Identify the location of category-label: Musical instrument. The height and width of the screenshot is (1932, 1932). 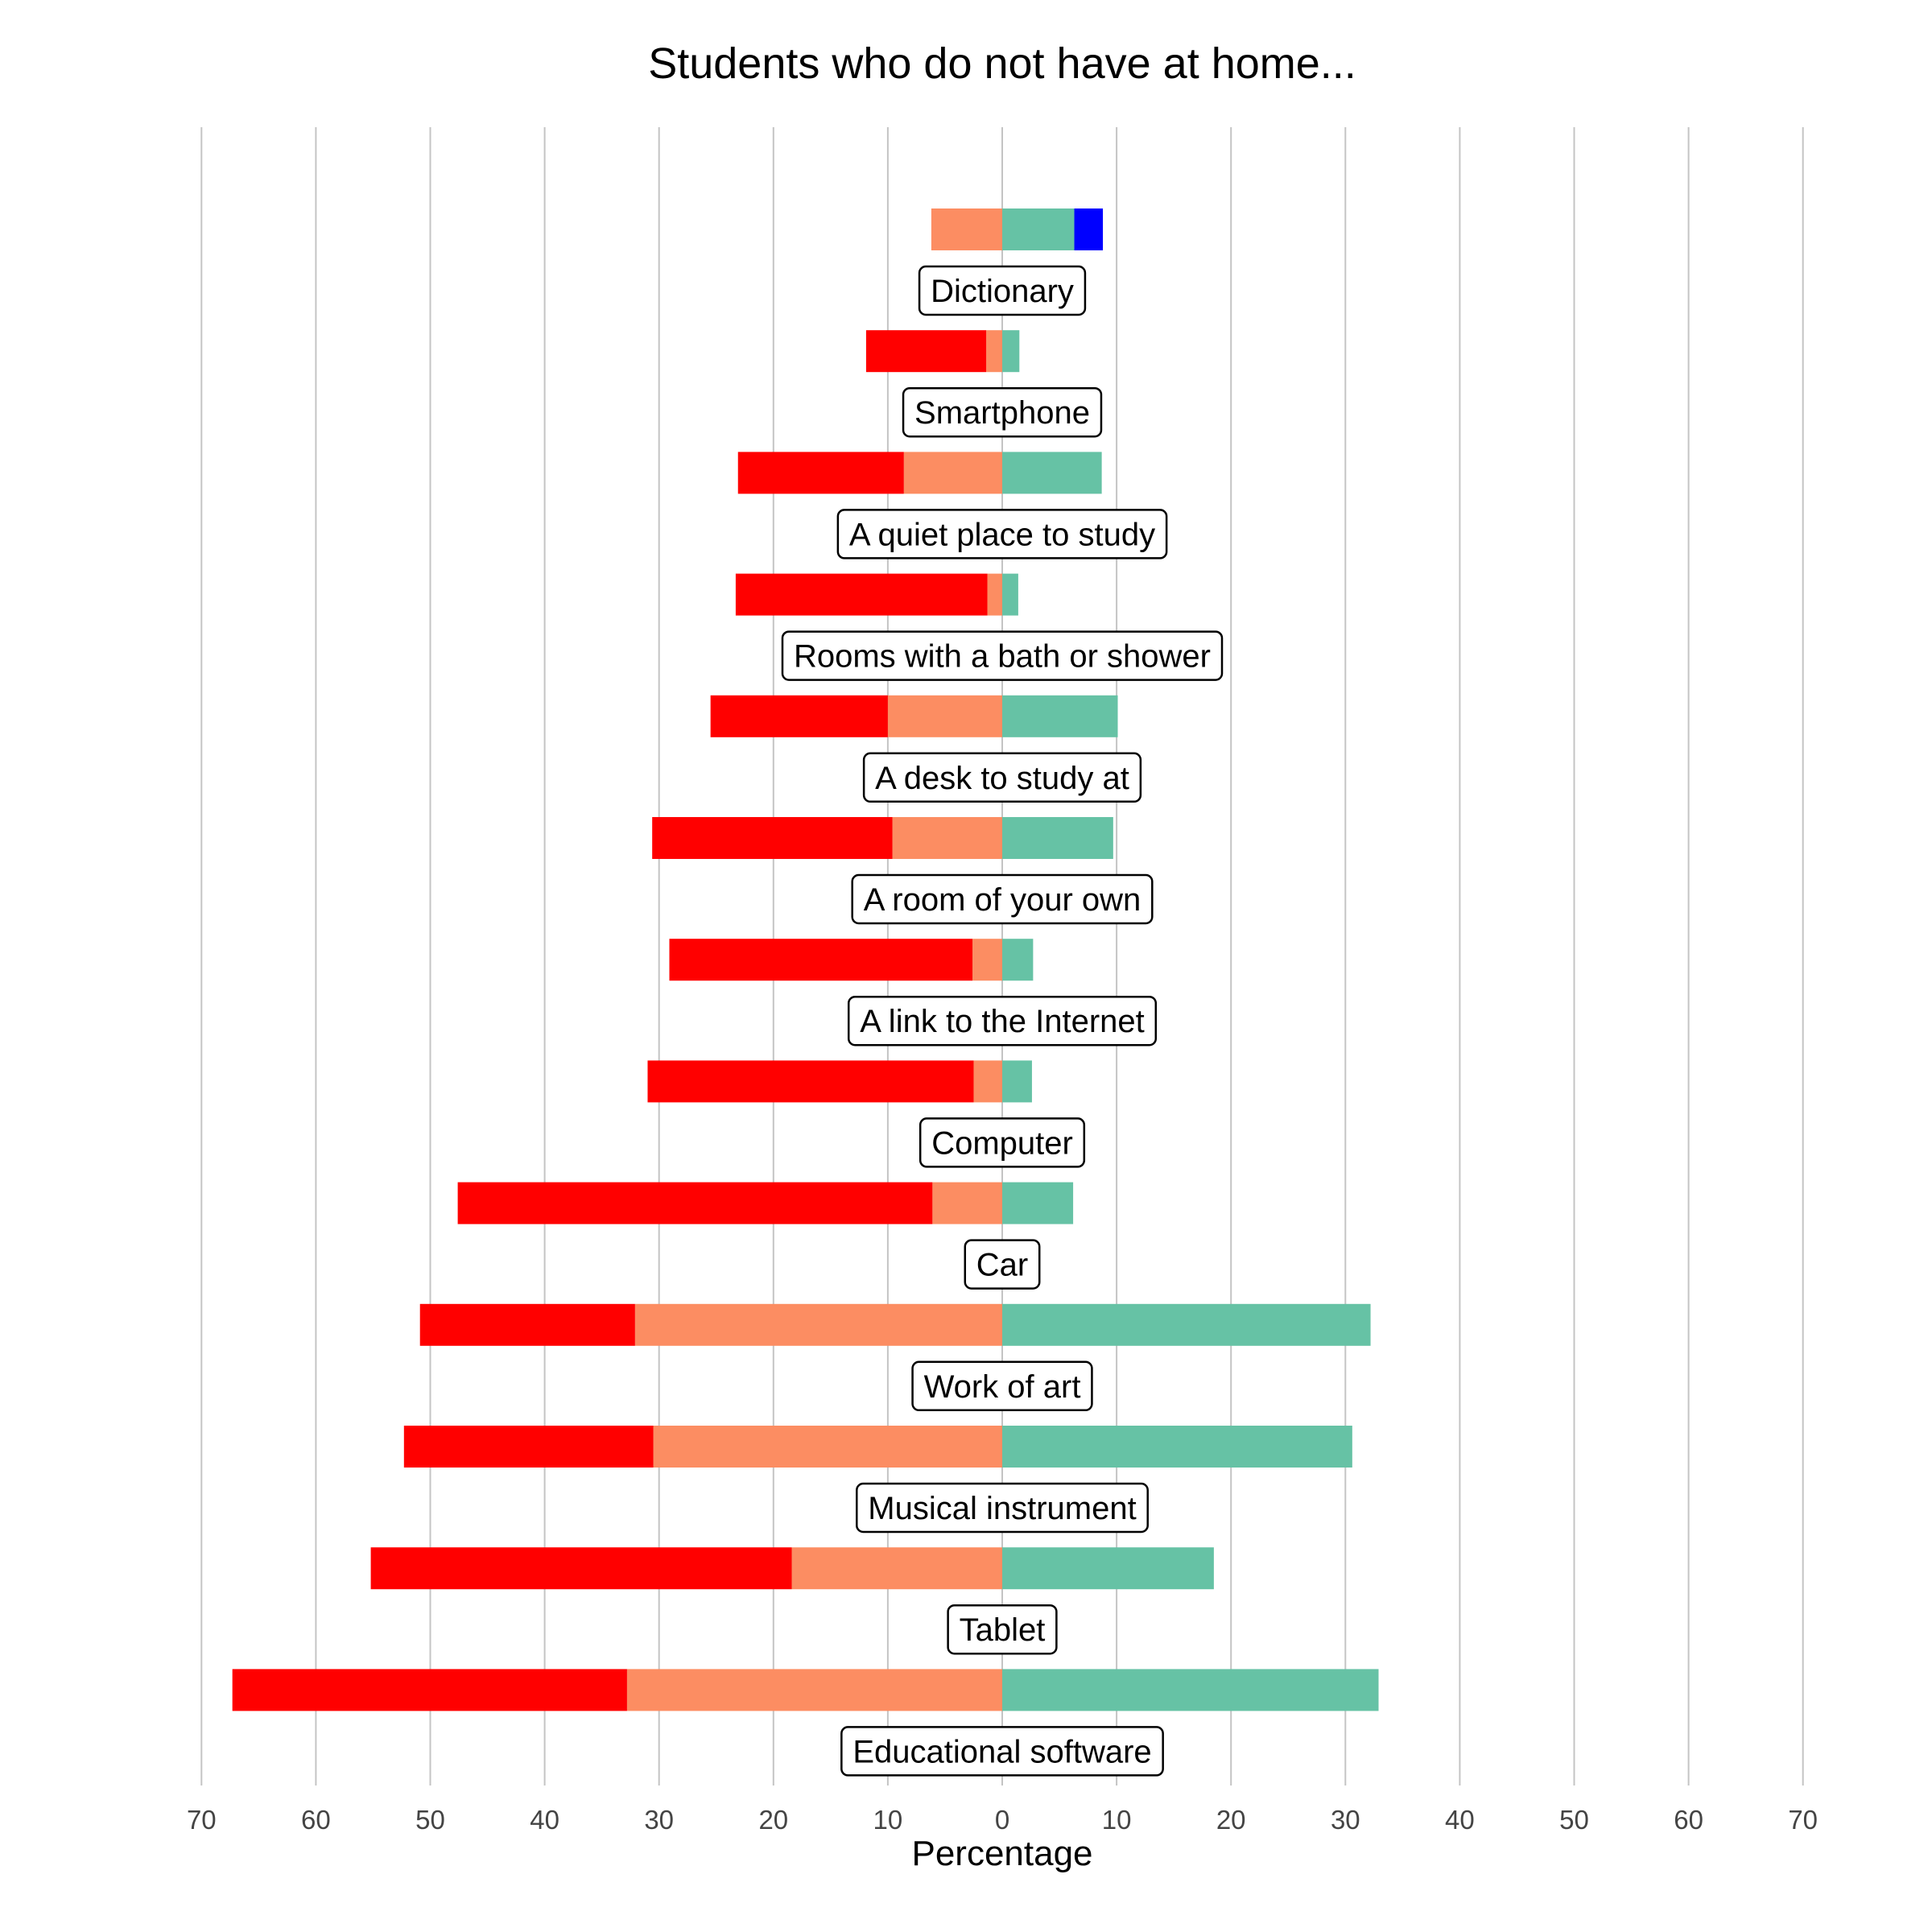
(1002, 1508).